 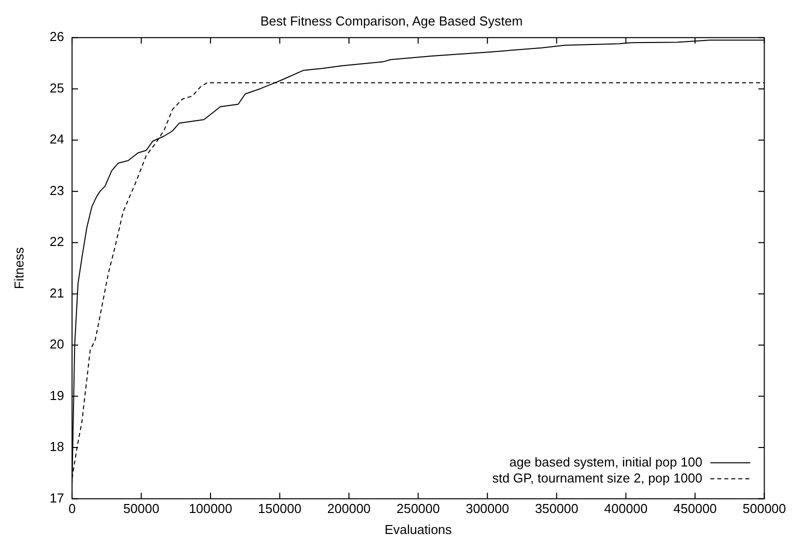 What do you see at coordinates (280, 508) in the screenshot?
I see `x-tick-label: 150000` at bounding box center [280, 508].